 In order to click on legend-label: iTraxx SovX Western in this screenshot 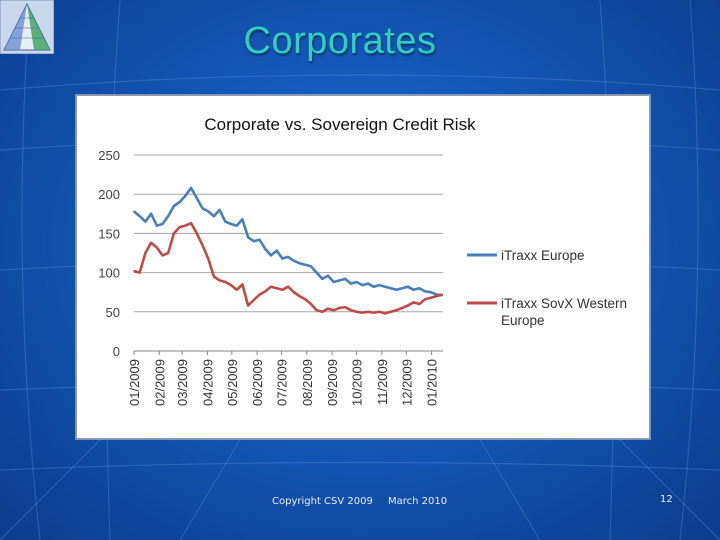, I will do `click(564, 303)`.